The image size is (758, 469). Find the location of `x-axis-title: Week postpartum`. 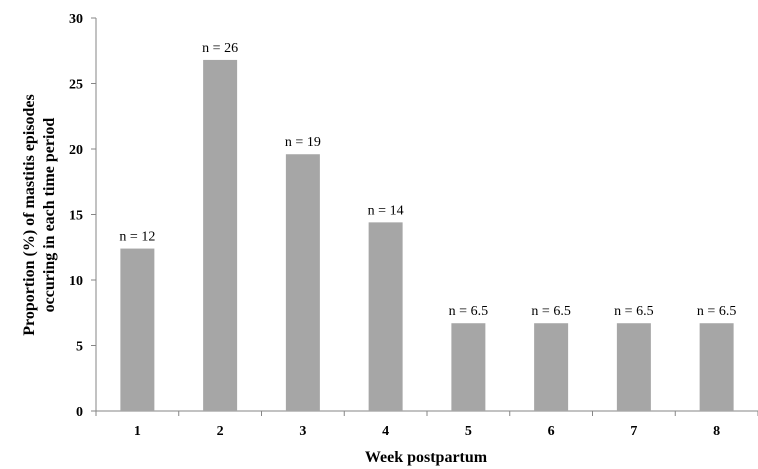

x-axis-title: Week postpartum is located at coordinates (426, 457).